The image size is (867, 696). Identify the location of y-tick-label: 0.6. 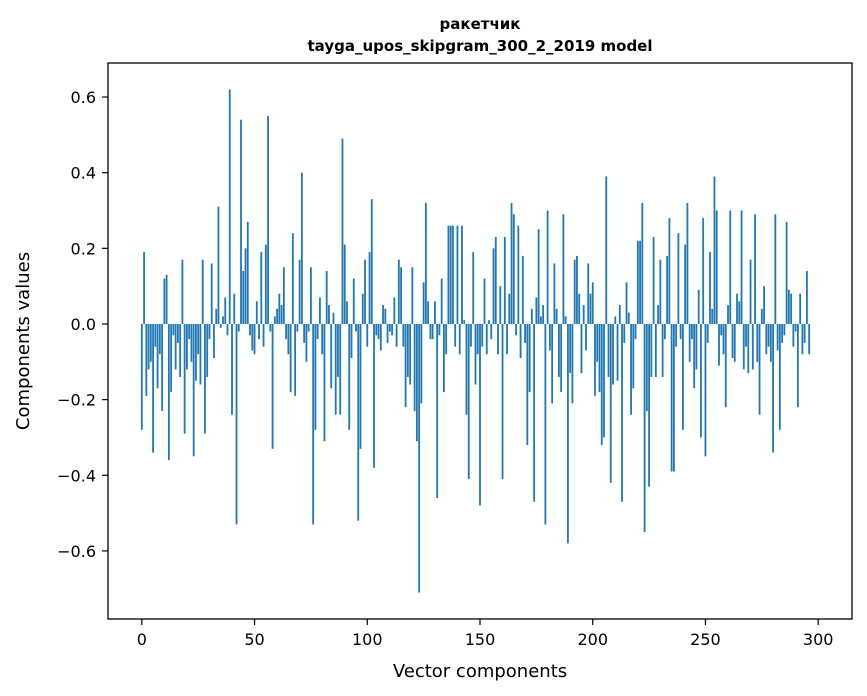
(83, 97).